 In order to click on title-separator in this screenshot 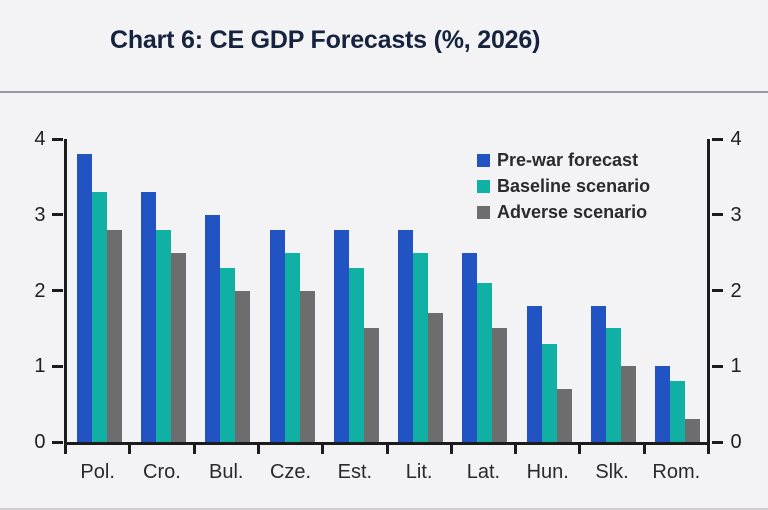, I will do `click(384, 92)`.